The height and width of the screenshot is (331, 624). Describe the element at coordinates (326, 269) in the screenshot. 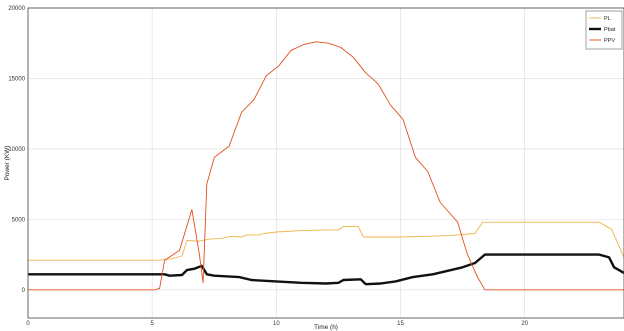

I see `series-line-pbat` at that location.